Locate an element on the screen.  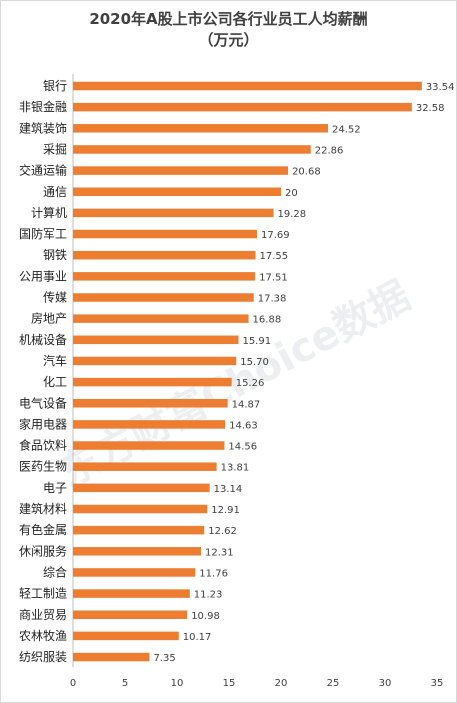
x-tick-label: 10 is located at coordinates (177, 683).